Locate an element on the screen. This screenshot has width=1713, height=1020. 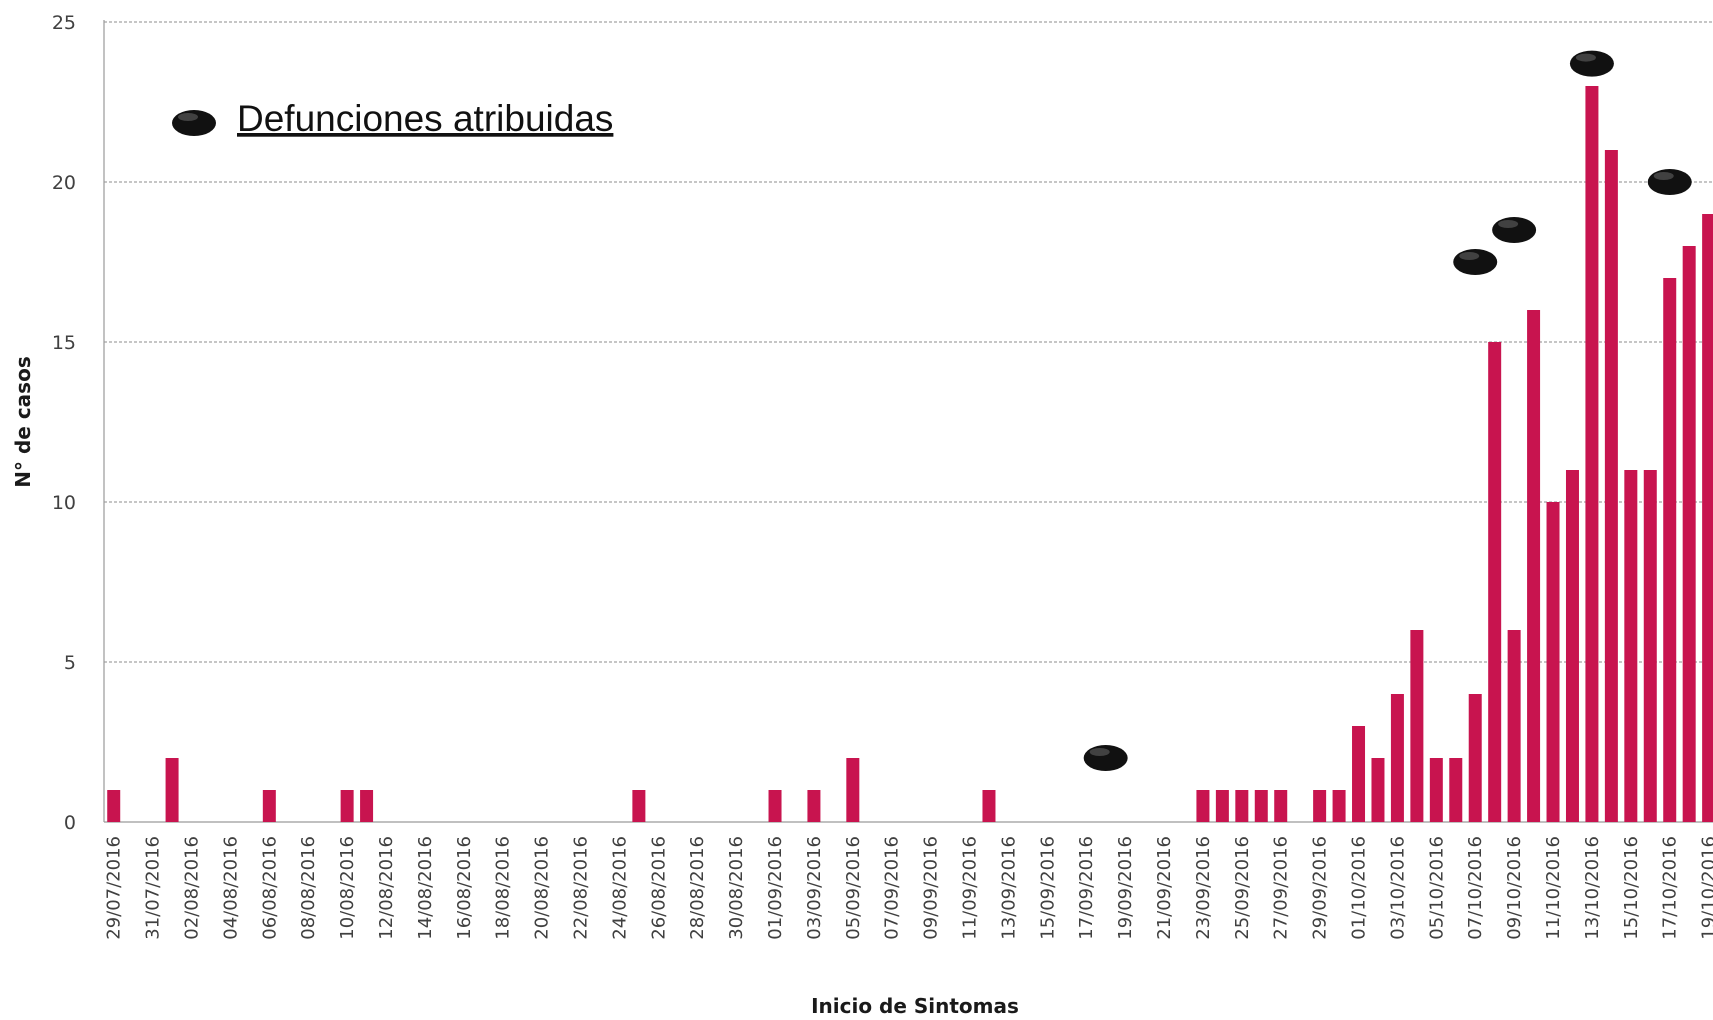
y-tick-labels: 0 5 10 15 20 25 is located at coordinates (64, 423).